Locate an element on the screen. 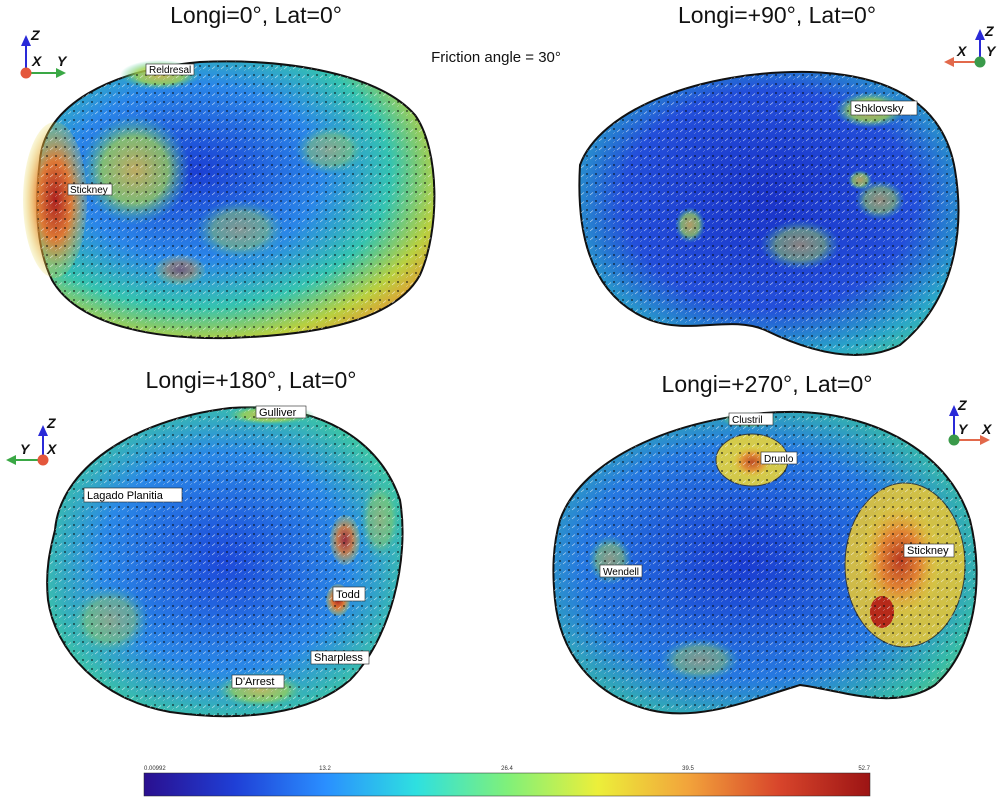 This screenshot has height=806, width=1000. axis-z-label: Z is located at coordinates (35, 35).